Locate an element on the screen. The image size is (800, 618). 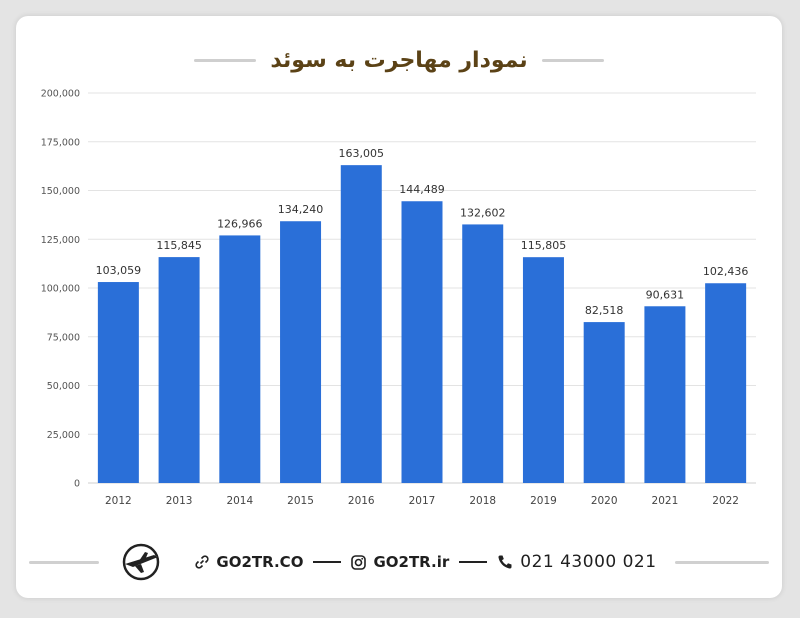
y-tick-label: 75,000 is located at coordinates (63, 337).